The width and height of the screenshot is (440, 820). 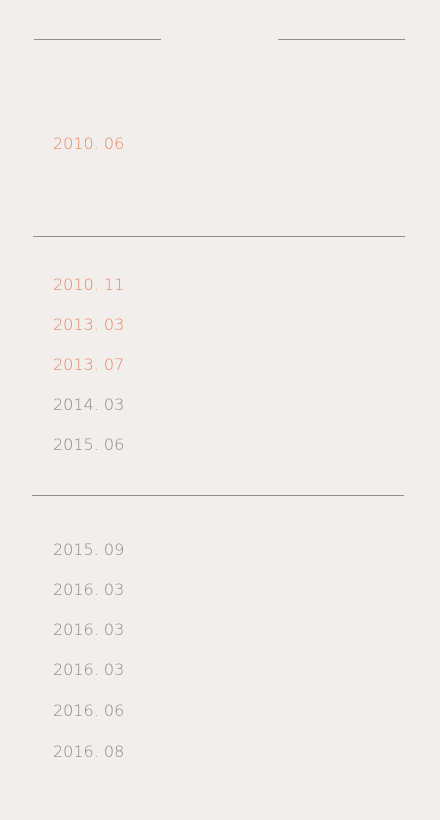 I want to click on timeline-date: 2016. 08, so click(x=89, y=751).